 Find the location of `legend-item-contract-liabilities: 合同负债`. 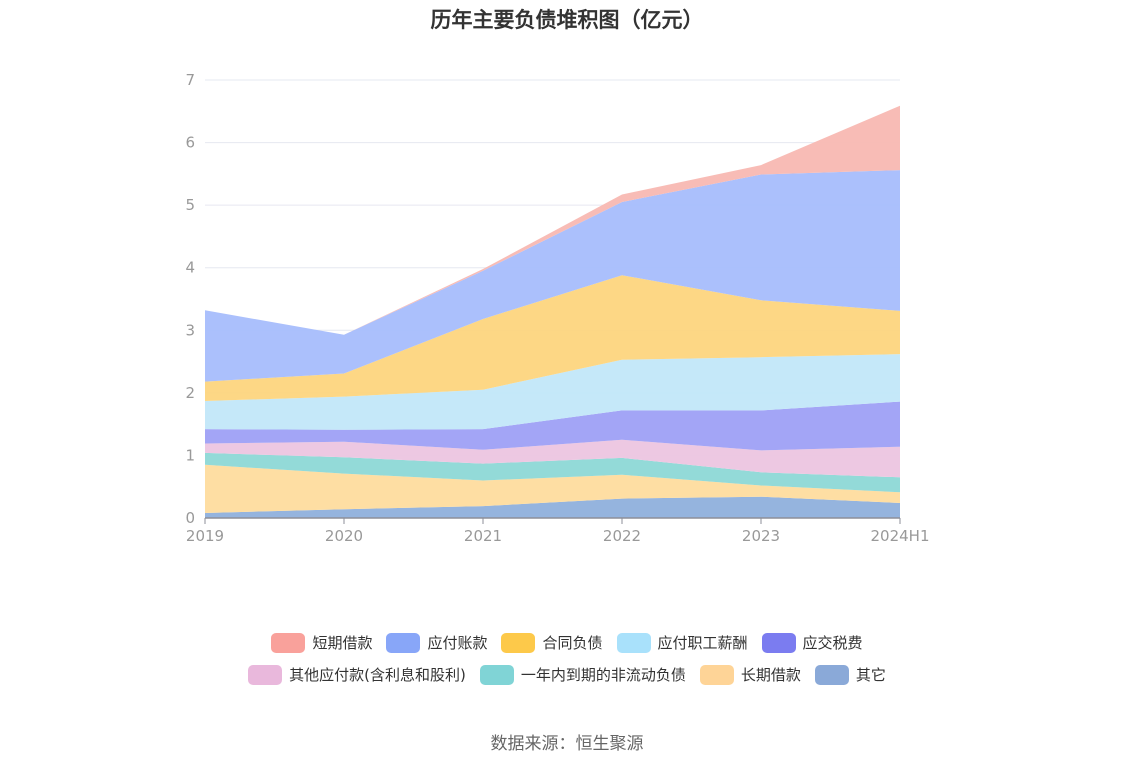

legend-item-contract-liabilities: 合同负债 is located at coordinates (552, 642).